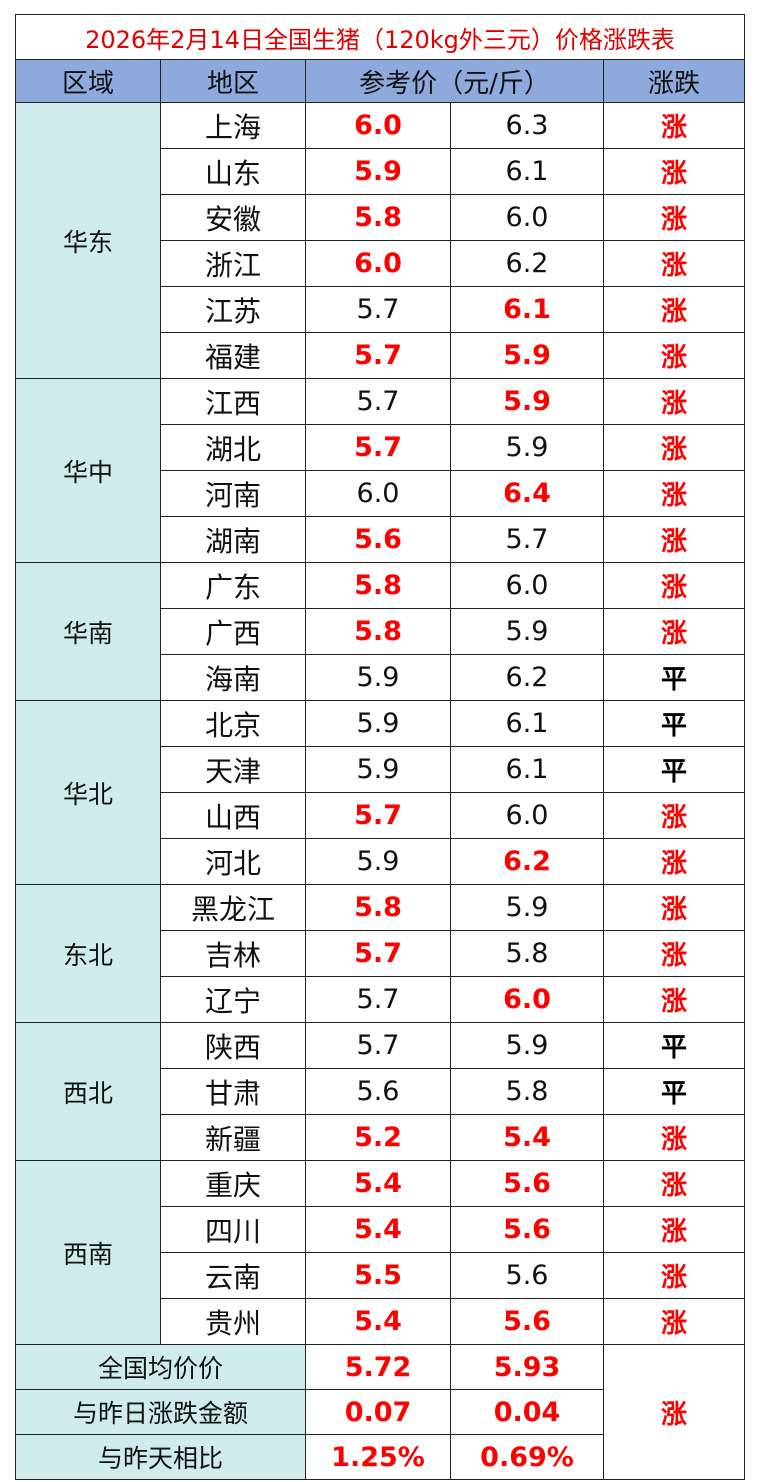 The height and width of the screenshot is (1482, 760). Describe the element at coordinates (233, 263) in the screenshot. I see `area-cell: 浙江` at that location.